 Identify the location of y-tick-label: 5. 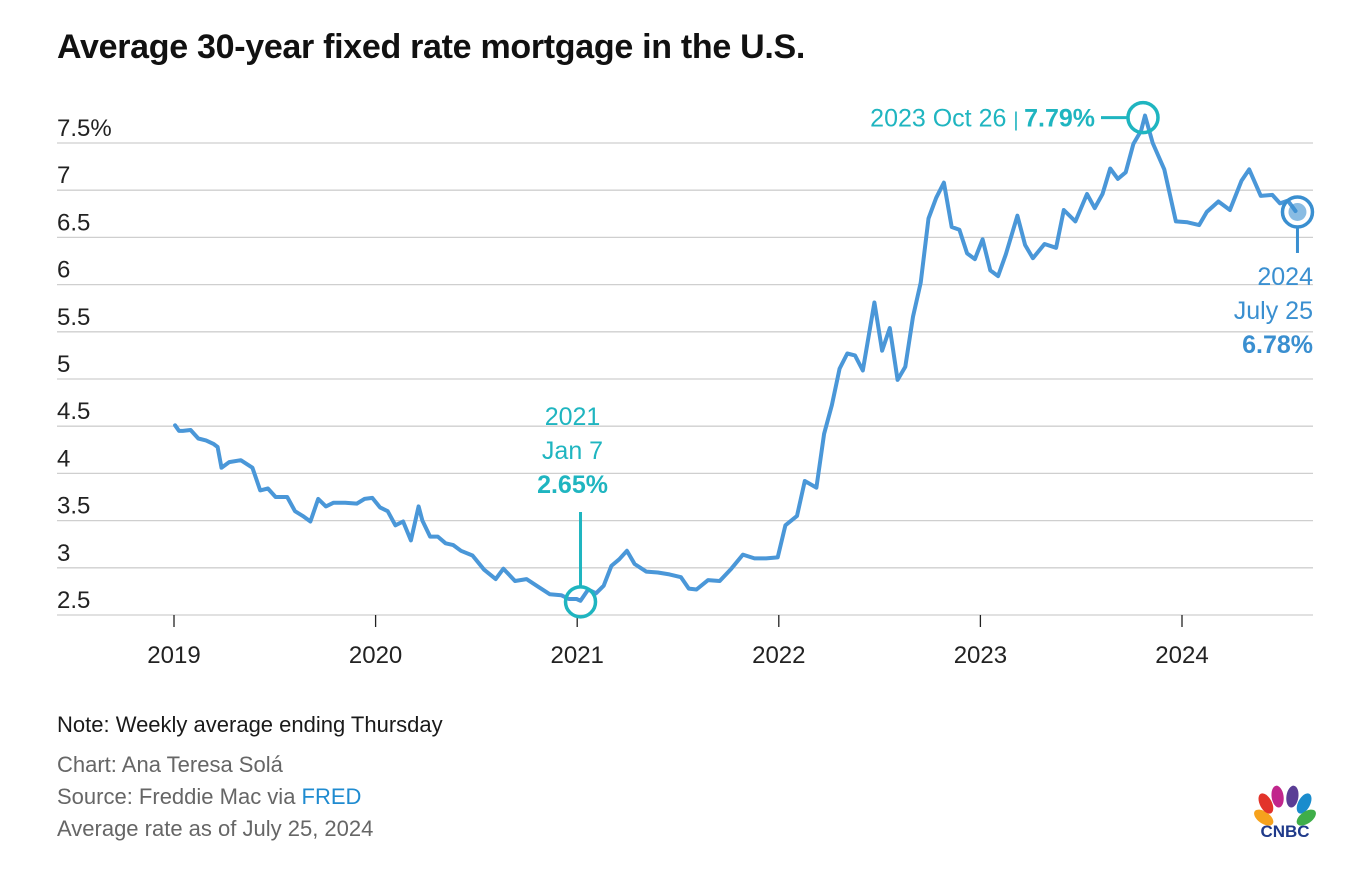
(63, 364).